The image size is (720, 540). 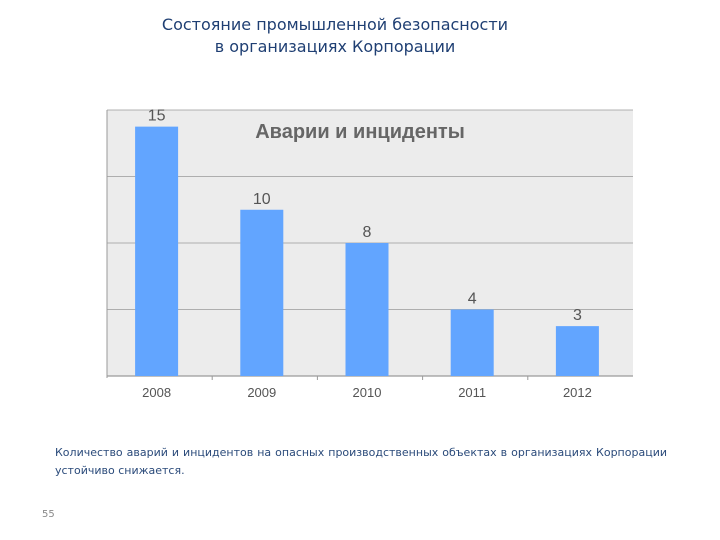 What do you see at coordinates (360, 132) in the screenshot?
I see `chart-title: Аварии и инциденты` at bounding box center [360, 132].